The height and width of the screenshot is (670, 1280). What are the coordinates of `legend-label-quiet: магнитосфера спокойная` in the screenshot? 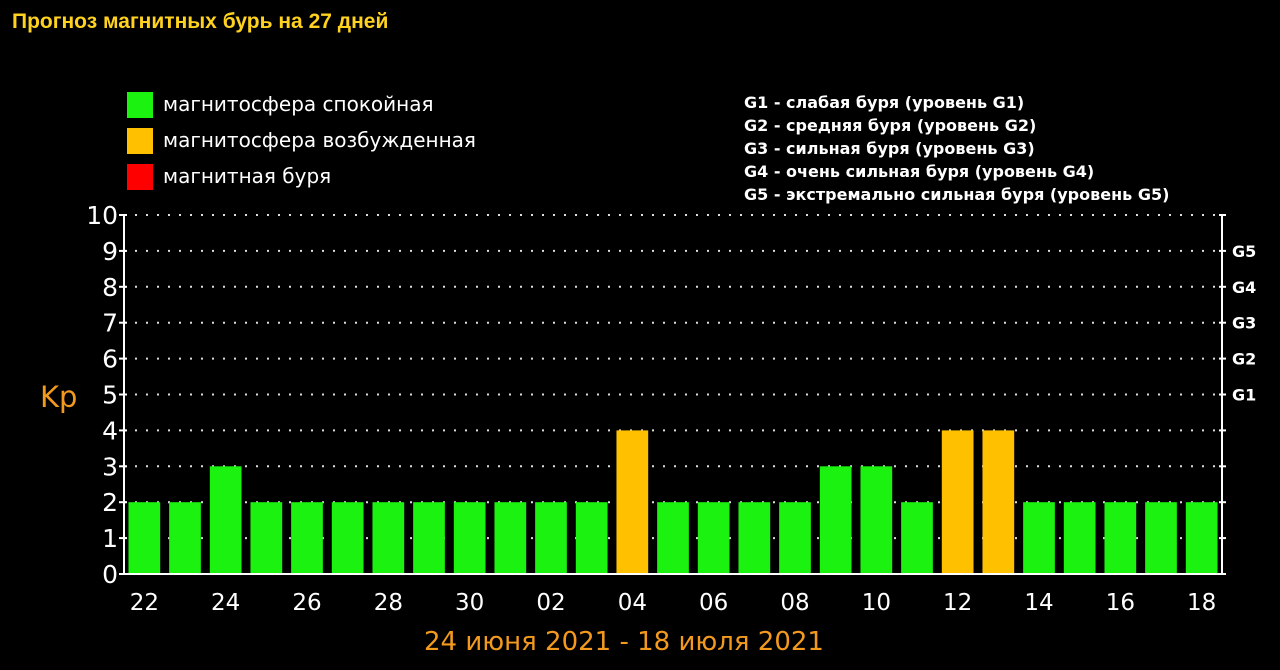 It's located at (298, 104).